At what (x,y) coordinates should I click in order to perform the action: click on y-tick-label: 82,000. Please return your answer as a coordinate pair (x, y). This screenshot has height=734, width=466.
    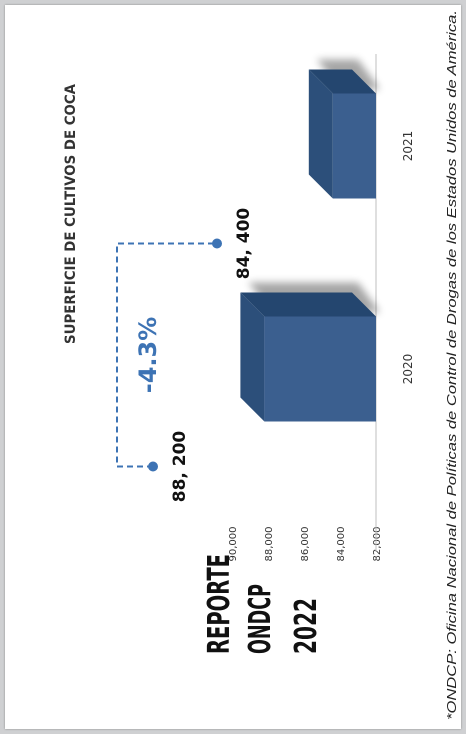
    Looking at the image, I should click on (377, 544).